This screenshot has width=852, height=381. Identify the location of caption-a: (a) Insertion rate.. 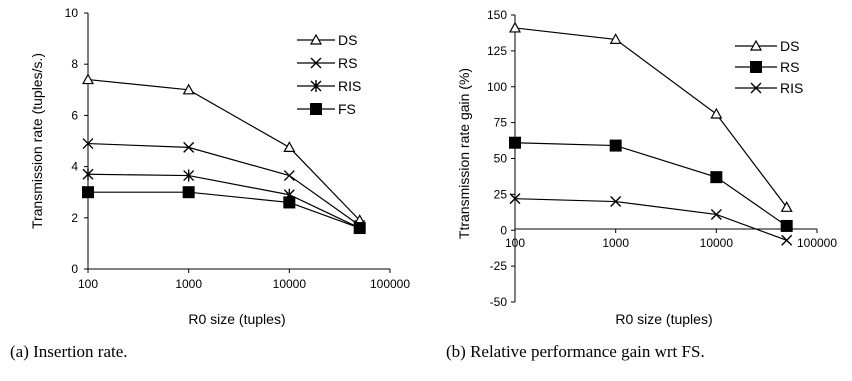
(69, 351).